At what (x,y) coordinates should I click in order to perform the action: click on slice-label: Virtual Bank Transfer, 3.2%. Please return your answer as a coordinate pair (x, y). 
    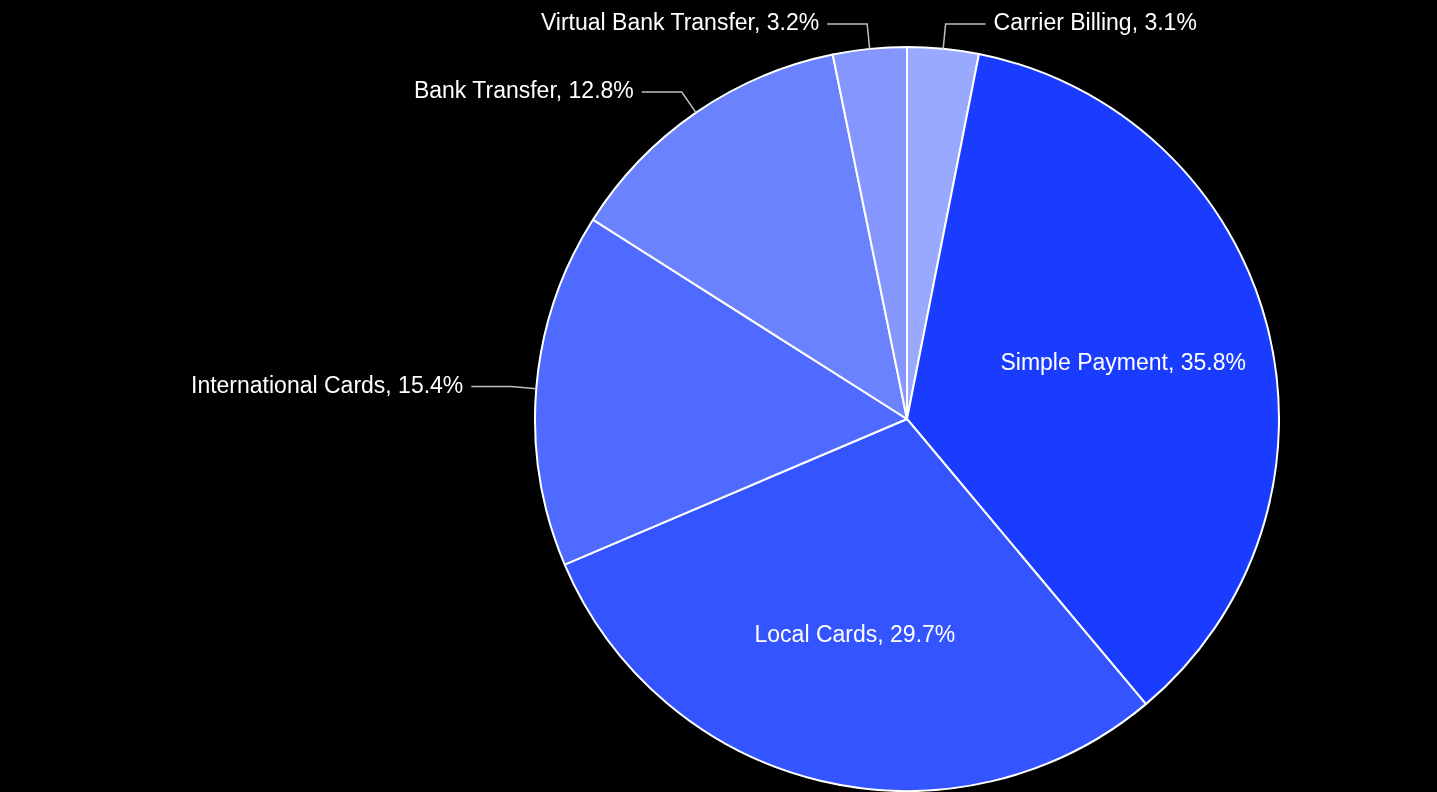
    Looking at the image, I should click on (680, 22).